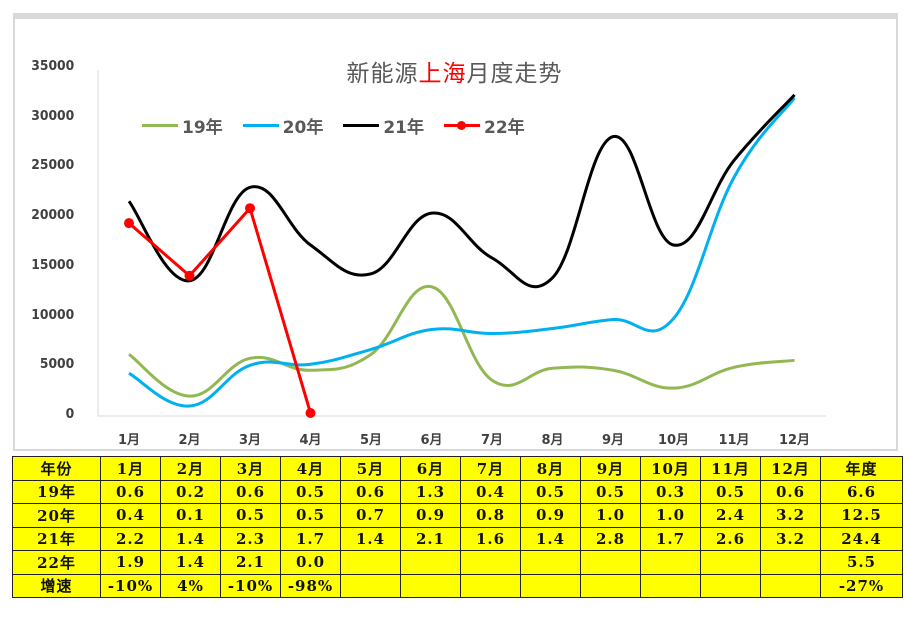 This screenshot has width=909, height=624. I want to click on table-cell: 3月, so click(250, 468).